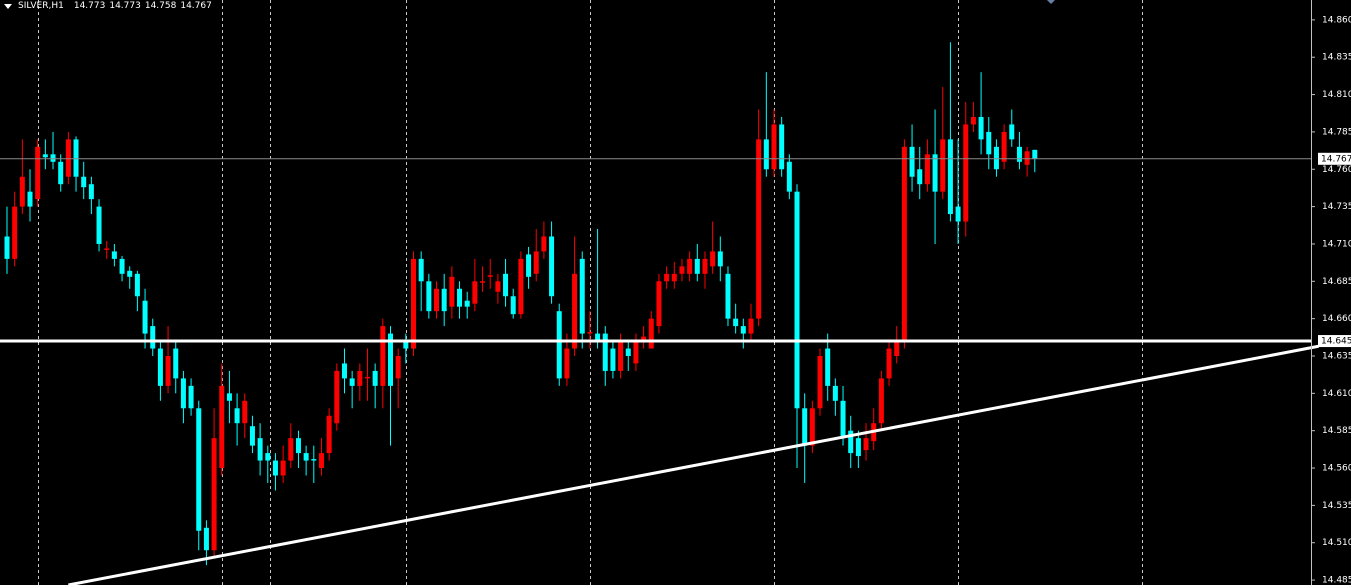  I want to click on y-tick-label: 14.735, so click(1336, 207).